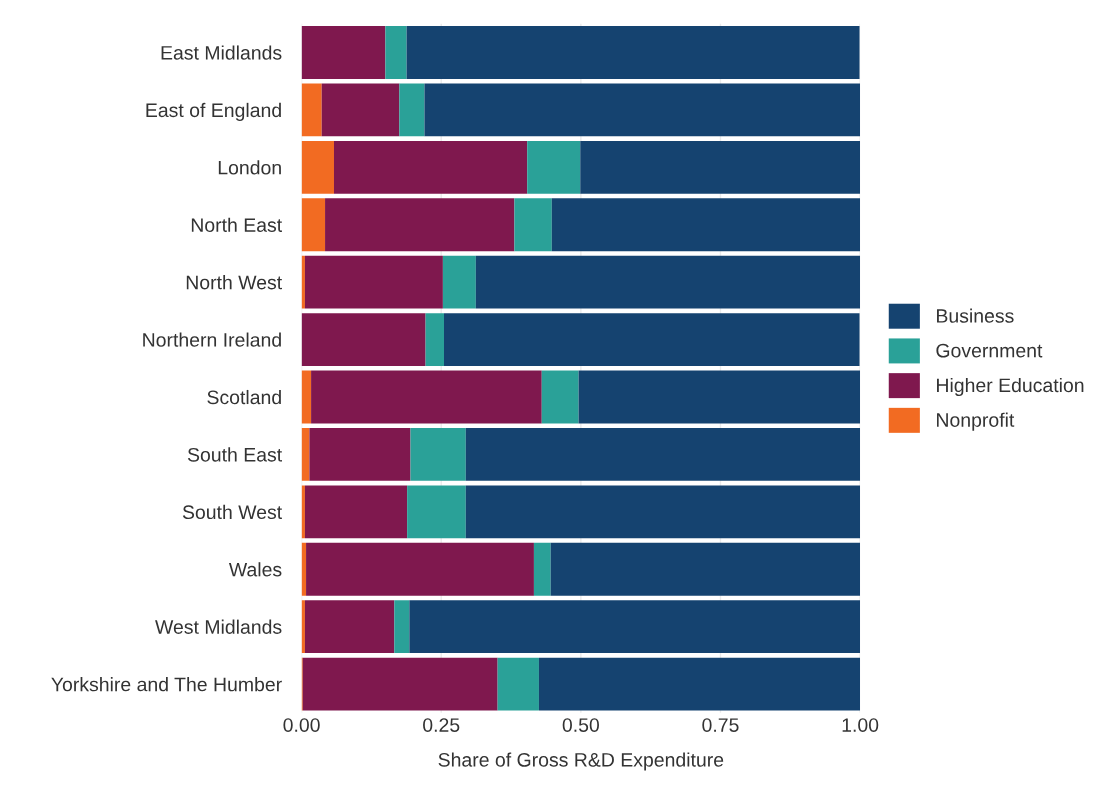 The image size is (1117, 792). Describe the element at coordinates (212, 339) in the screenshot. I see `y-tick-label: Northern Ireland` at that location.